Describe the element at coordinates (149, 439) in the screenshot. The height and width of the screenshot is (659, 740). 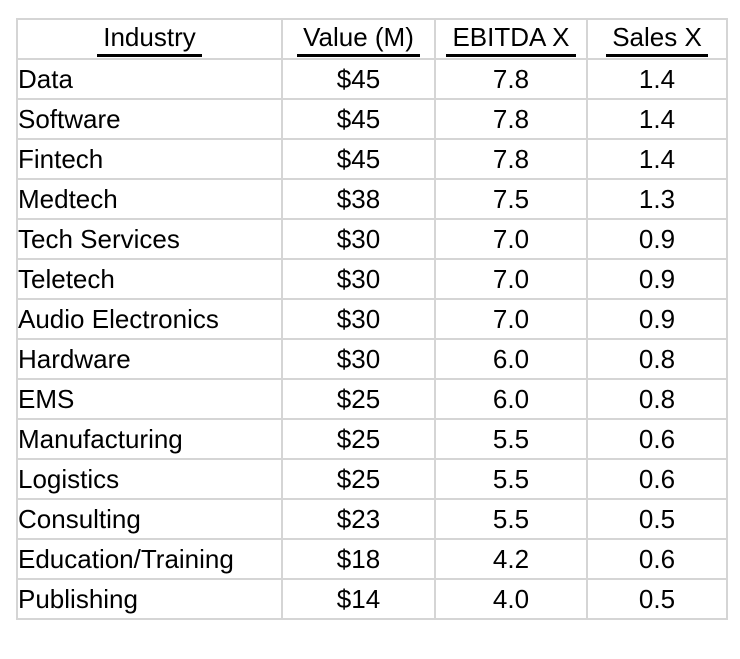
I see `cell-industry: Manufacturing` at that location.